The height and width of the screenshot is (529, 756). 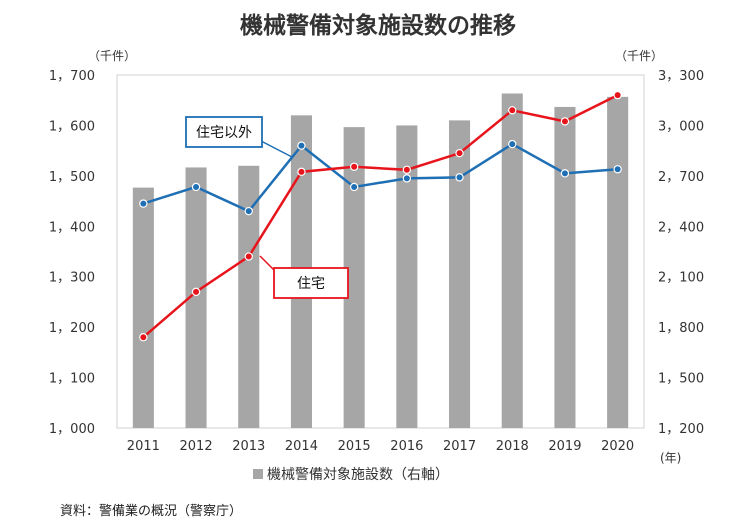 What do you see at coordinates (681, 177) in the screenshot?
I see `right-tick-2700: 2，700` at bounding box center [681, 177].